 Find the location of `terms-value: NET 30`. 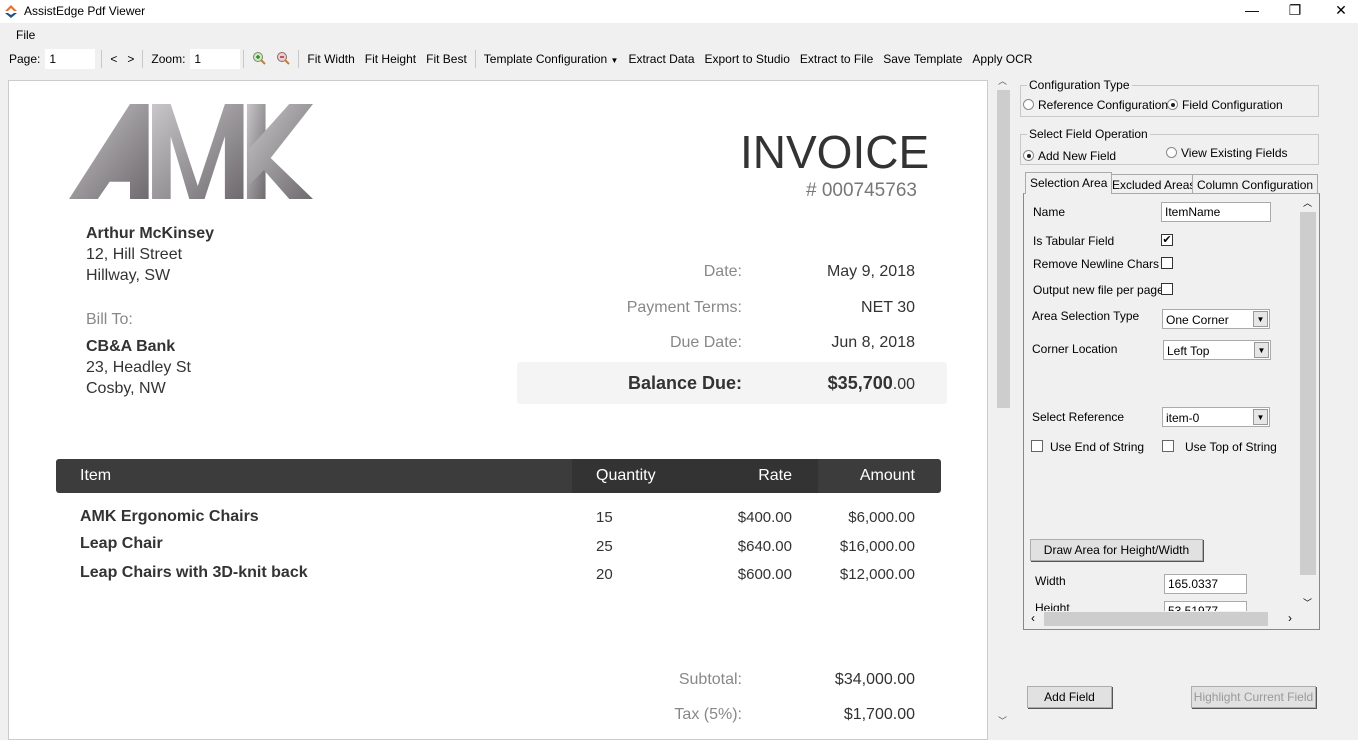

terms-value: NET 30 is located at coordinates (888, 307).